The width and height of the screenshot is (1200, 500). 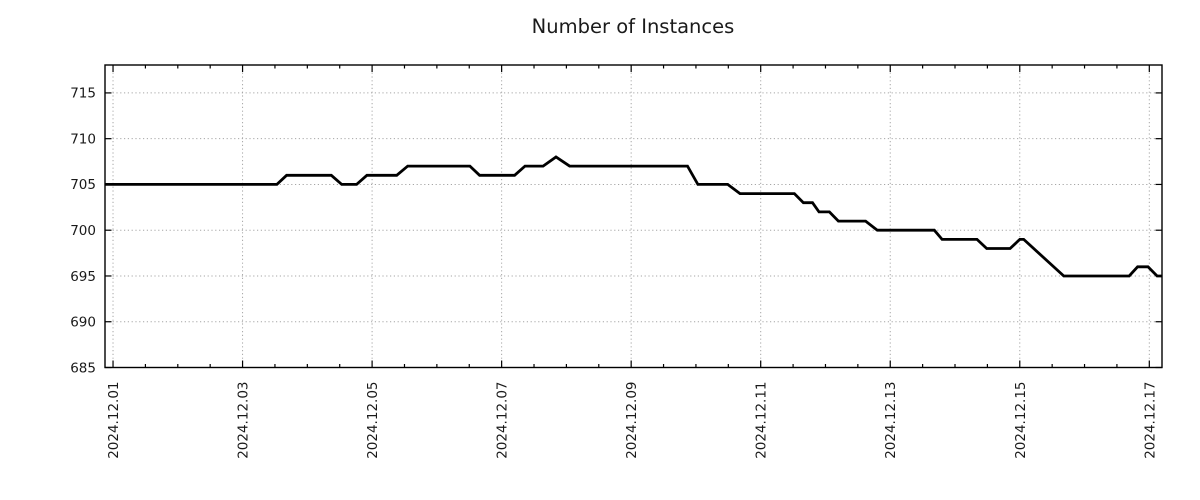 I want to click on x-tick-label: 2024.12.07, so click(x=503, y=420).